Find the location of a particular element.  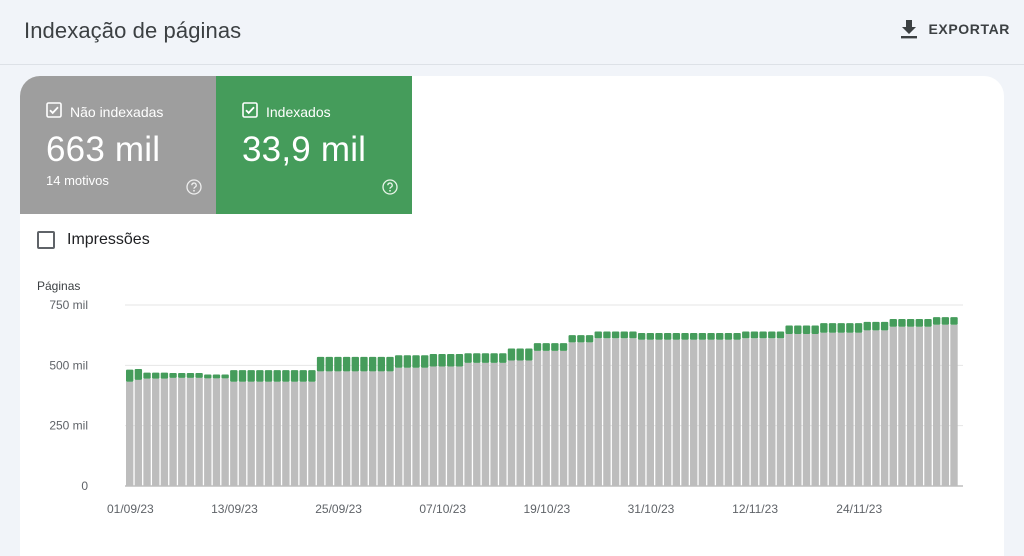

x-tick-label: 31/10/23 is located at coordinates (651, 509).